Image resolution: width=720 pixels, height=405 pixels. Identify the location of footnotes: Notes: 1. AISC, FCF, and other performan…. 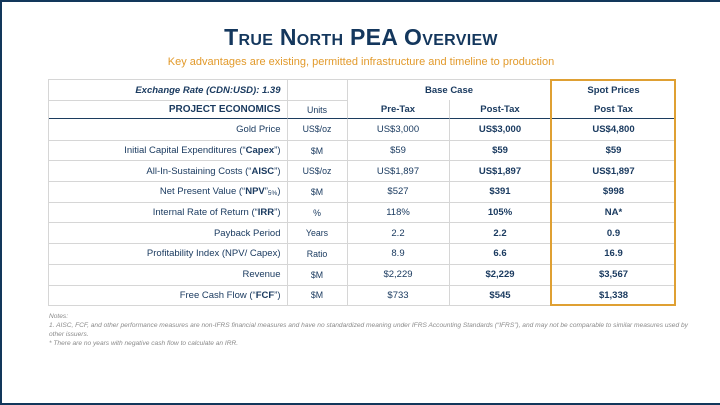
(371, 331).